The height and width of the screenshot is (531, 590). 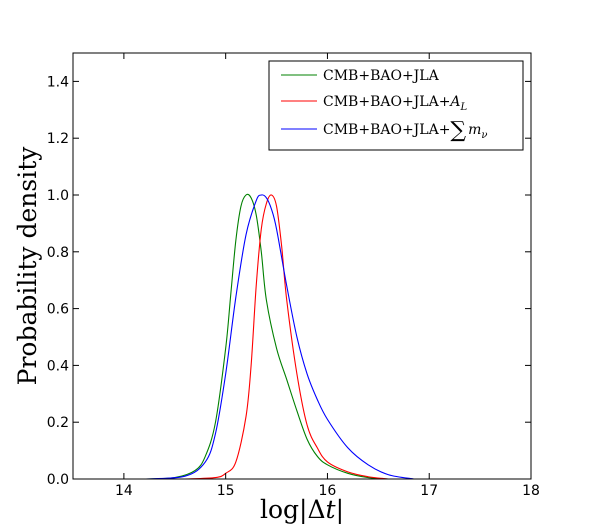 I want to click on y-tick-label: 0.6, so click(x=58, y=310).